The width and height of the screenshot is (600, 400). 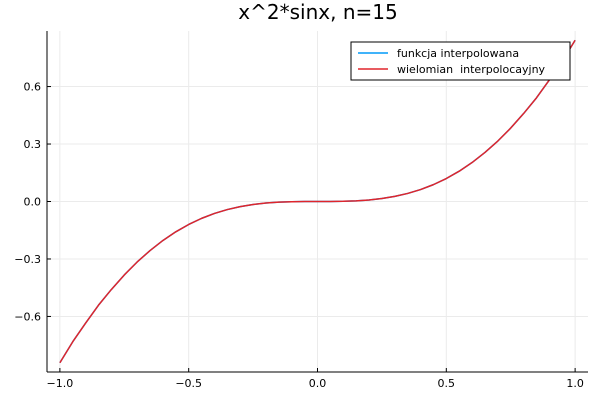 What do you see at coordinates (575, 383) in the screenshot?
I see `x-tick-label: 1.0` at bounding box center [575, 383].